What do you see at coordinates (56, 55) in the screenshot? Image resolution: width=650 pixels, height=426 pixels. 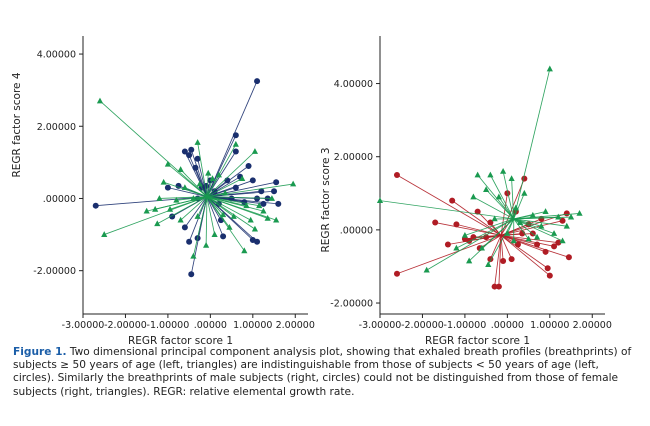 I see `y-tick-label: 4.00000` at bounding box center [56, 55].